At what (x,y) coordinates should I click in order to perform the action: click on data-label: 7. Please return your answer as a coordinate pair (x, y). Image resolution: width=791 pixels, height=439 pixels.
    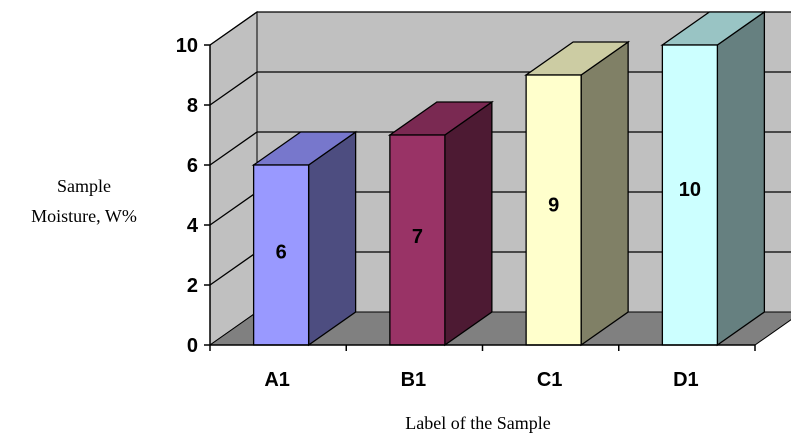
    Looking at the image, I should click on (417, 237).